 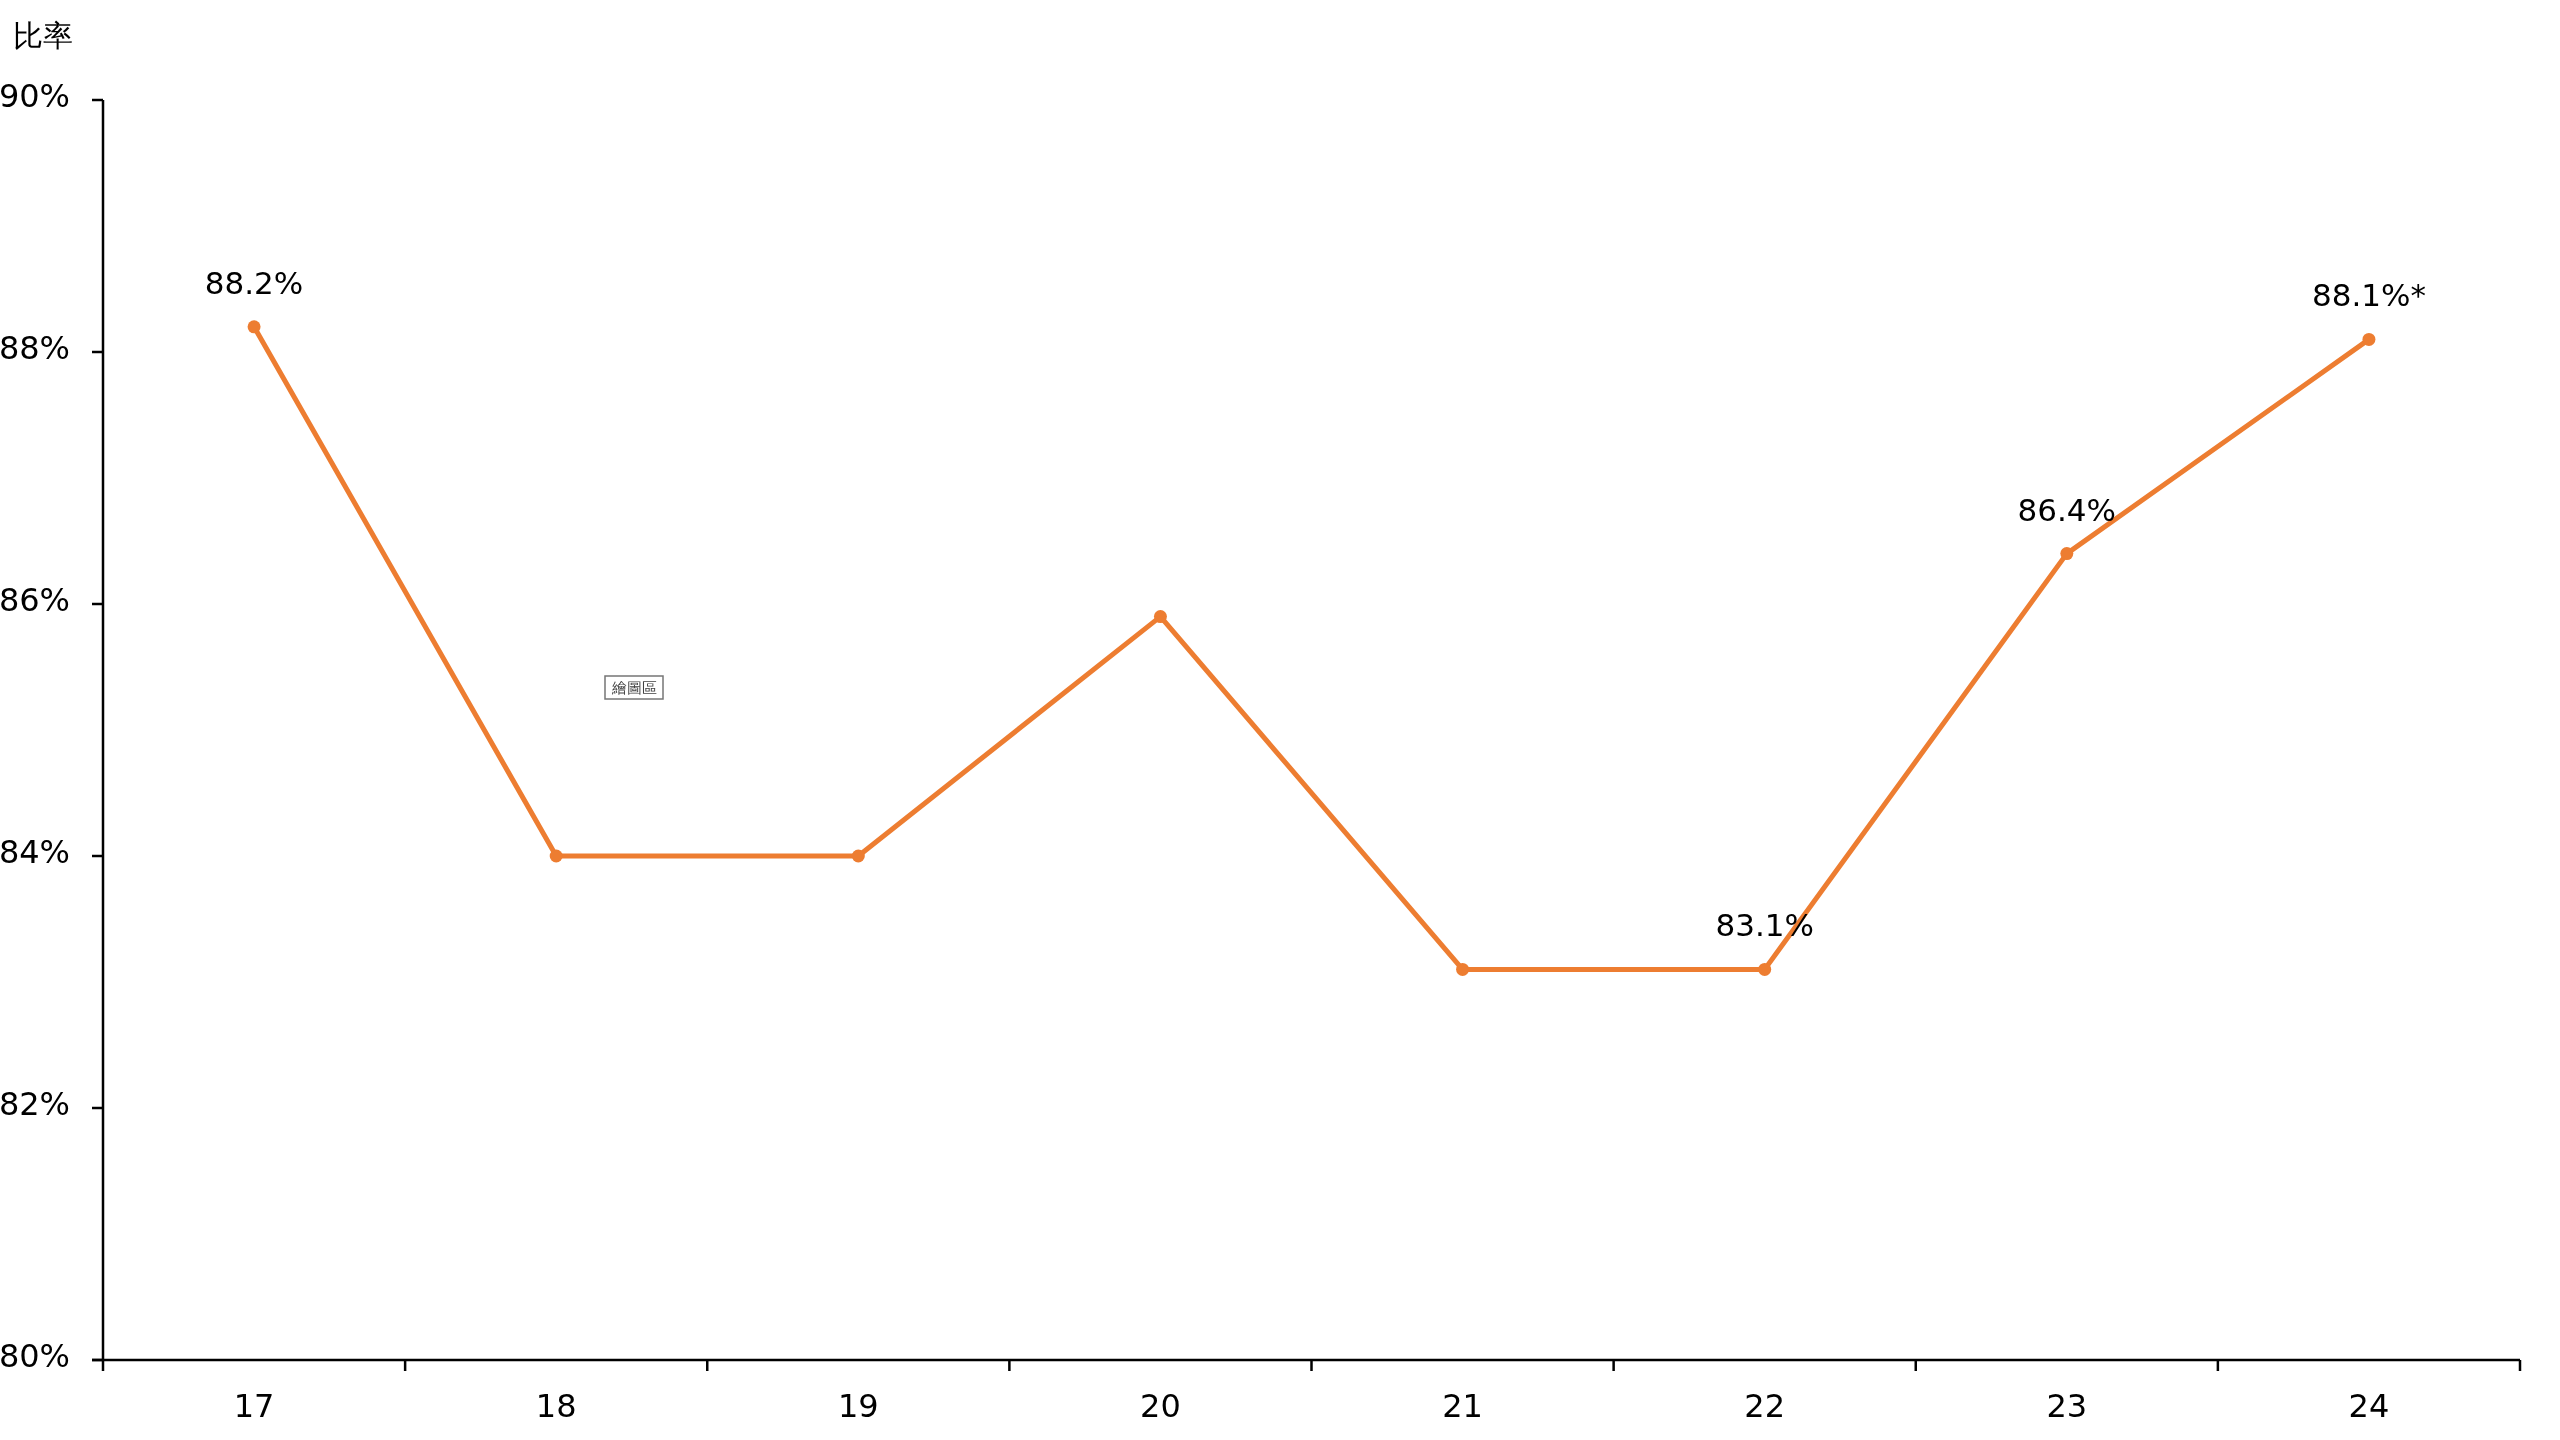 I want to click on annotation: 繪圖區, so click(x=633, y=688).